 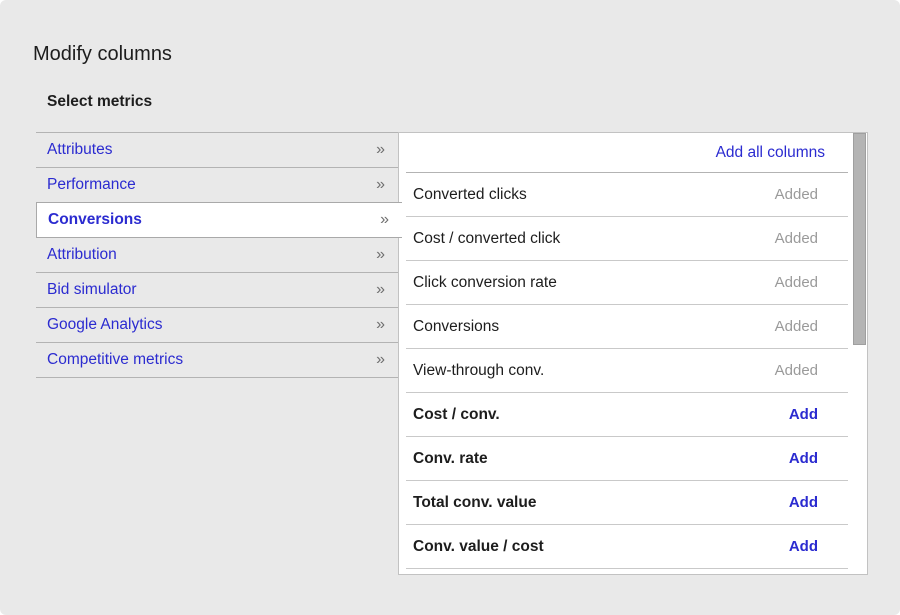 What do you see at coordinates (487, 238) in the screenshot?
I see `metric-label: Cost / converted click` at bounding box center [487, 238].